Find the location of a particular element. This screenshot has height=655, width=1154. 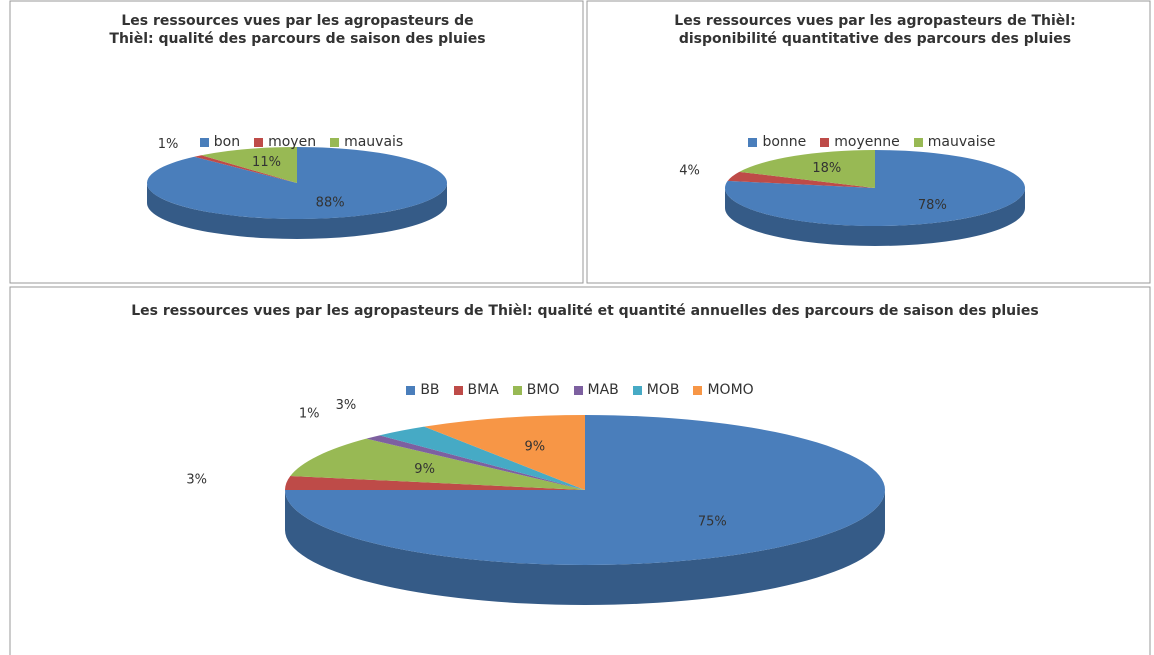

legend-label: bonne is located at coordinates (784, 142).